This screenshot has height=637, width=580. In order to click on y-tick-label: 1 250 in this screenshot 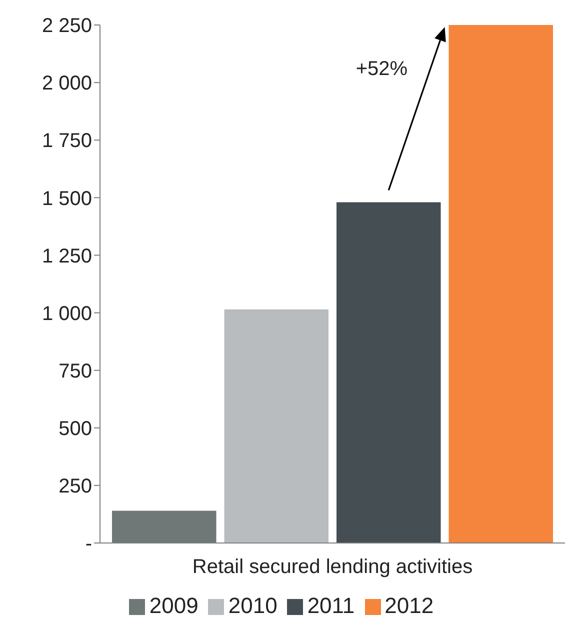, I will do `click(67, 256)`.